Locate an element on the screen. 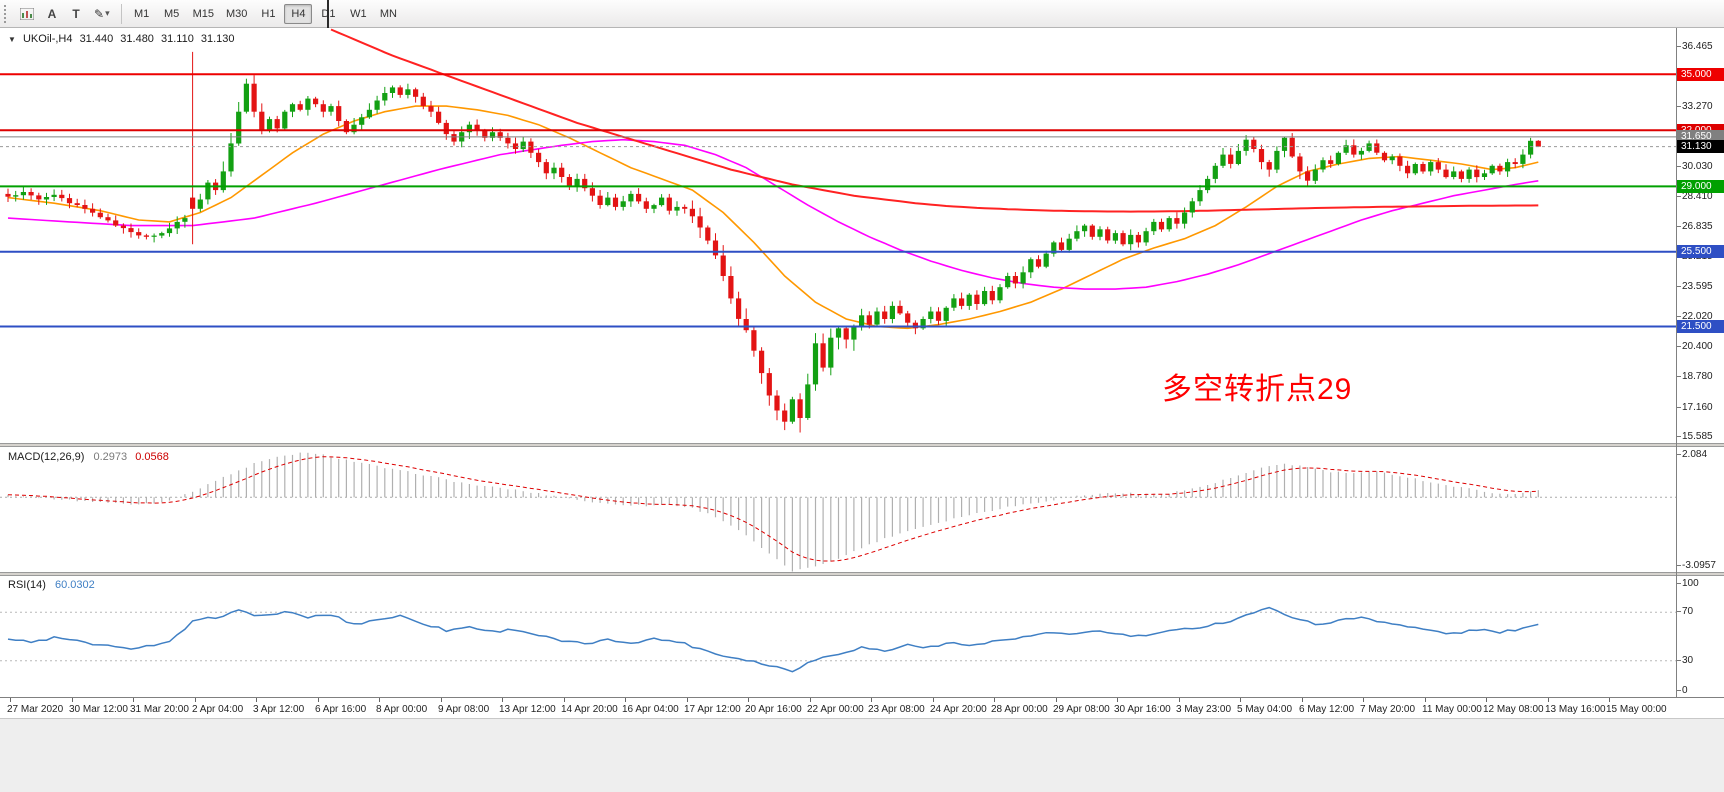  chart-window-button is located at coordinates (27, 14).